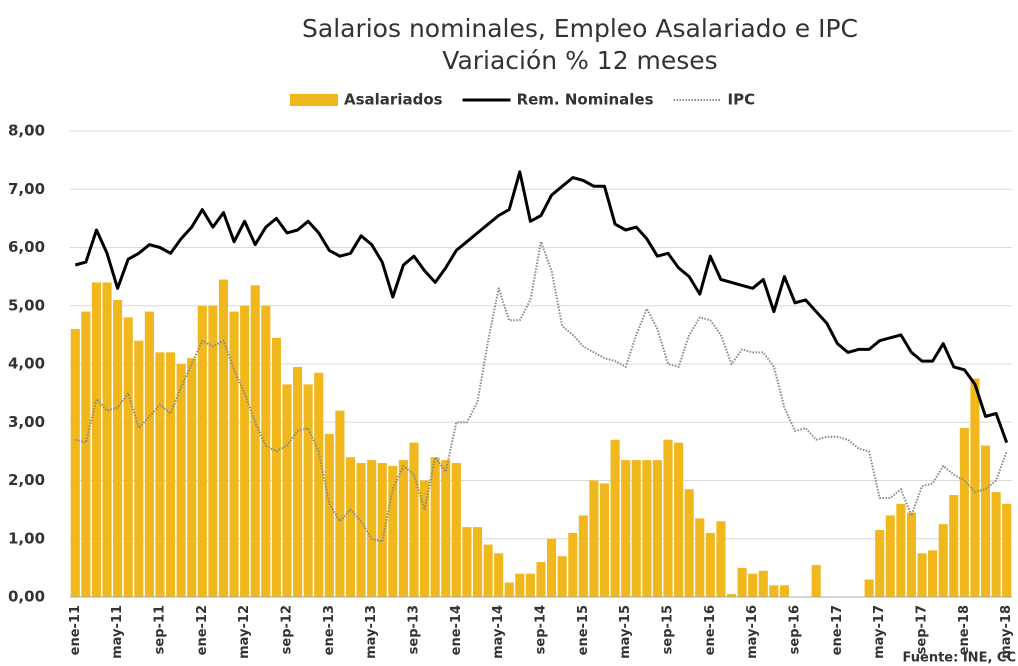 Image resolution: width=1018 pixels, height=666 pixels. I want to click on x-tick-label: ene-15, so click(583, 630).